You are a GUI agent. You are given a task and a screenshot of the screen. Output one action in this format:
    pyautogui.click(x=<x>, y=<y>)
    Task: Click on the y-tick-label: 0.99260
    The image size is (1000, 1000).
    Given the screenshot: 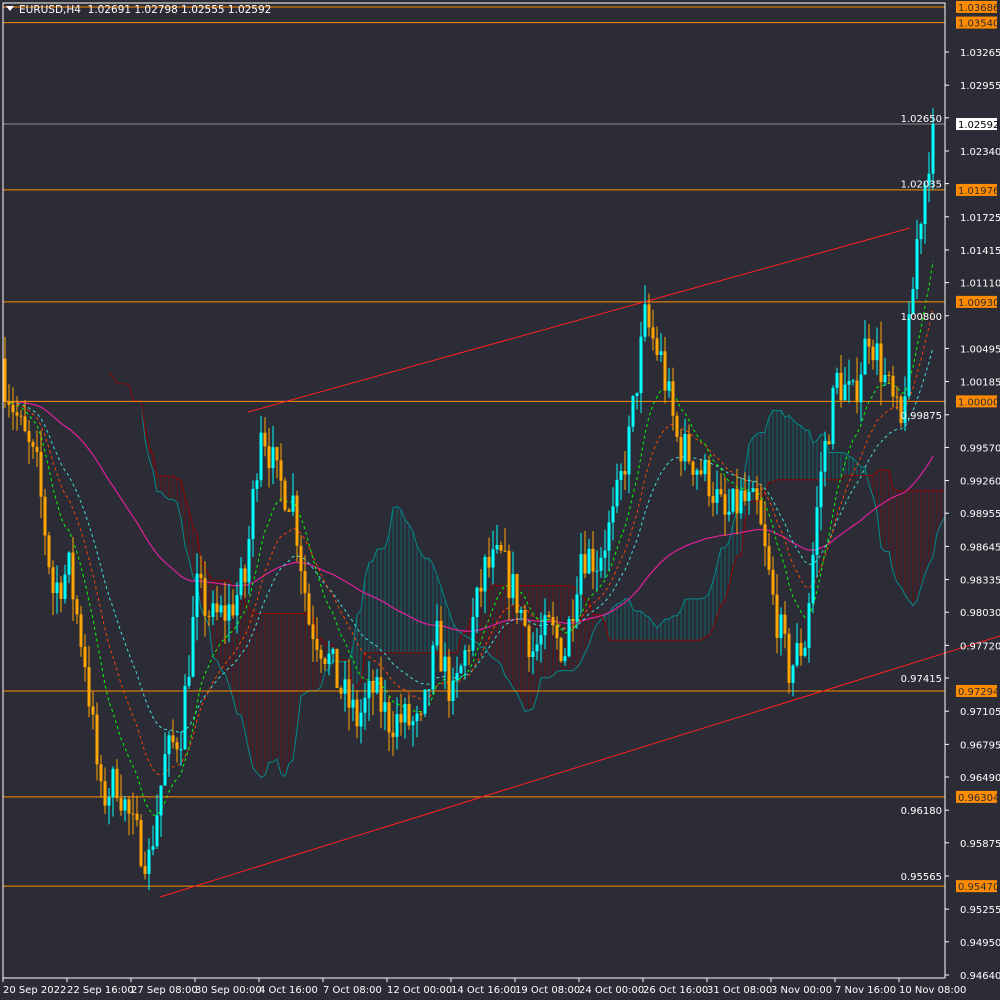 What is the action you would take?
    pyautogui.click(x=980, y=482)
    